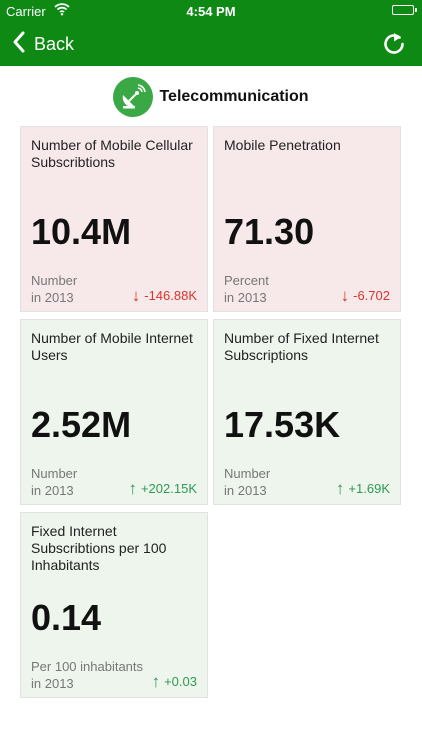 The image size is (422, 750). I want to click on satellite-dish-icon, so click(133, 97).